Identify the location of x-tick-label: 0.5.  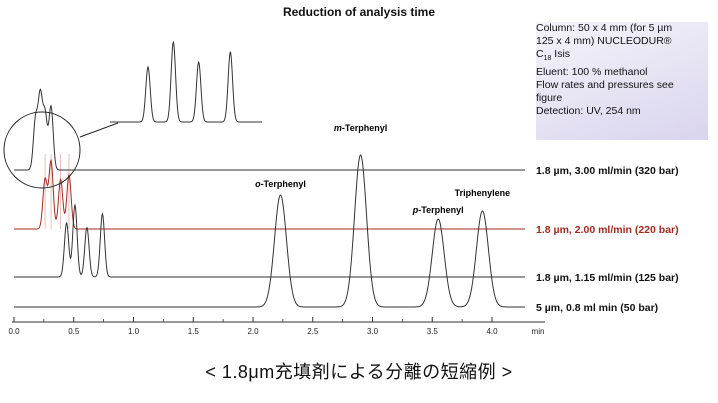
(74, 331).